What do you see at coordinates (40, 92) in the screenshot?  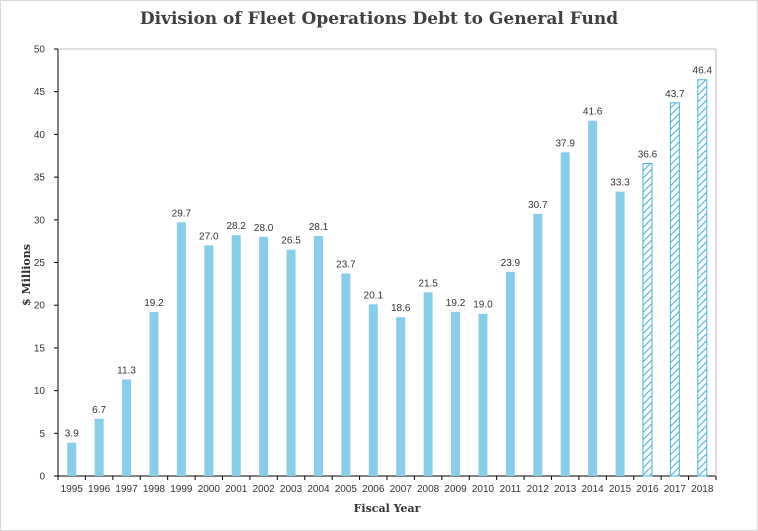 I see `y-tick-label: 45` at bounding box center [40, 92].